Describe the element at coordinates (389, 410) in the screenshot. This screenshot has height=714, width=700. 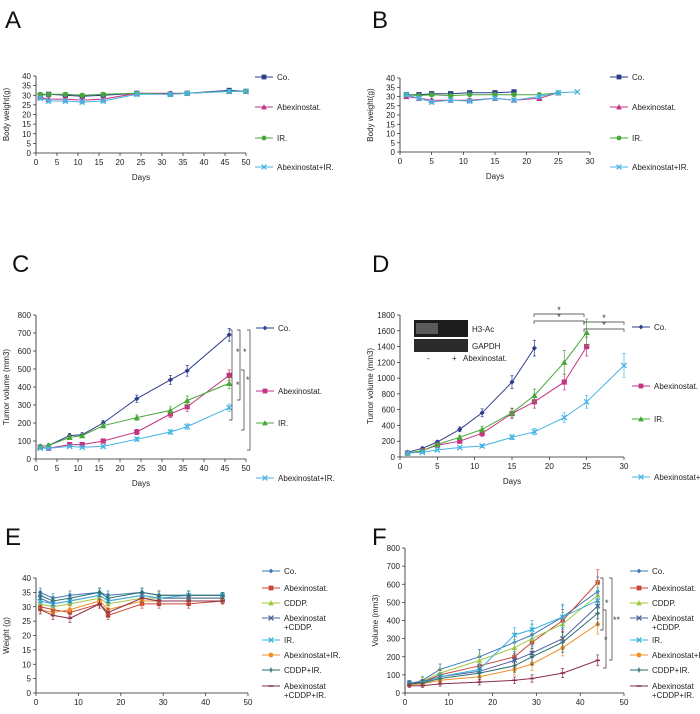
I see `y-tick-label: 600` at that location.